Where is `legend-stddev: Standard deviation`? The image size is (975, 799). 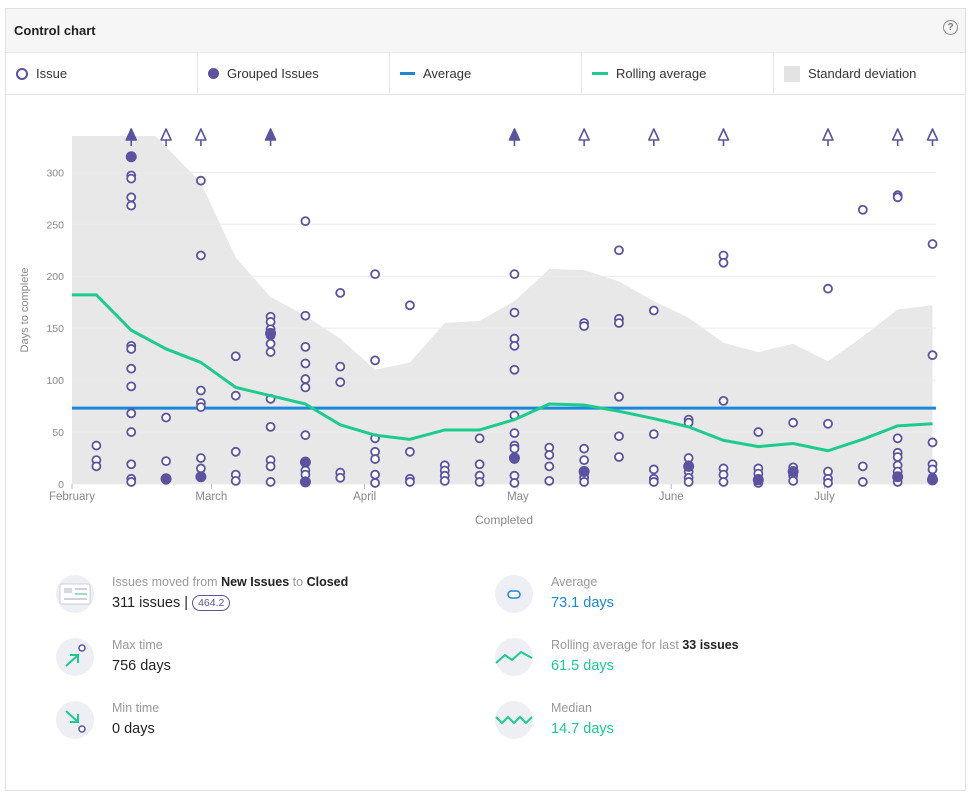 legend-stddev: Standard deviation is located at coordinates (869, 73).